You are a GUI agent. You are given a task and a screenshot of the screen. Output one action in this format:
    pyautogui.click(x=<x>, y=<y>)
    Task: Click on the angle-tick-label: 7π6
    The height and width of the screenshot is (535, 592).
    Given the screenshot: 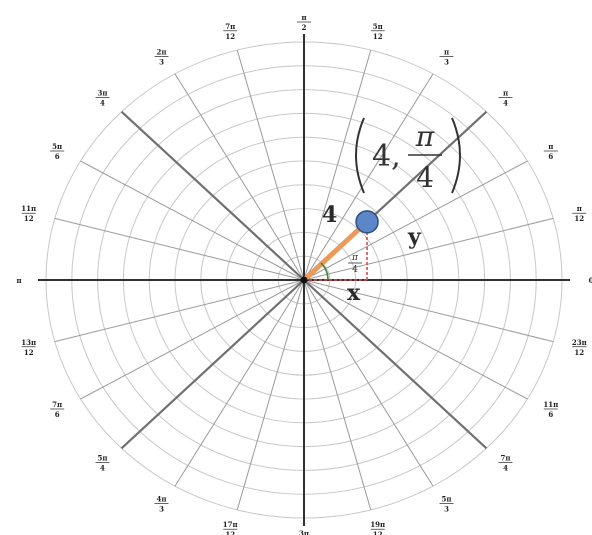 What is the action you would take?
    pyautogui.click(x=57, y=409)
    